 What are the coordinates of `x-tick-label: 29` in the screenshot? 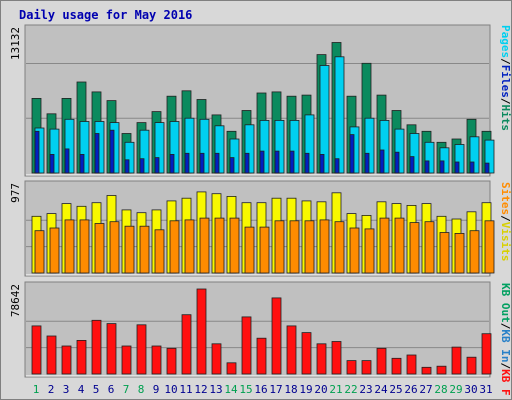 It's located at (455, 389).